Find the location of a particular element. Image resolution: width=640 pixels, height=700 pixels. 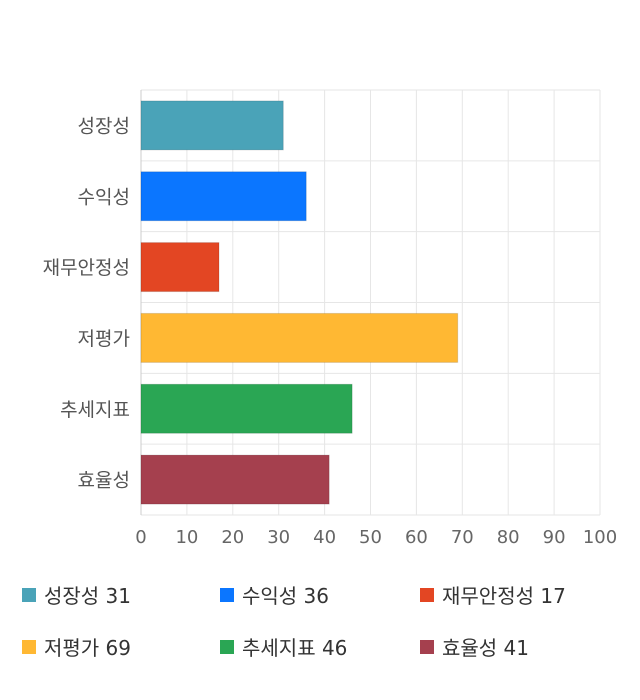

legend-item: 성장성 31 is located at coordinates (76, 594).